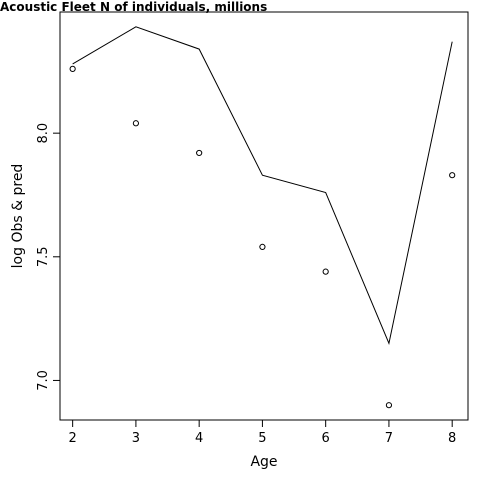 This screenshot has width=480, height=480. I want to click on y-tick-label: 7.5, so click(43, 256).